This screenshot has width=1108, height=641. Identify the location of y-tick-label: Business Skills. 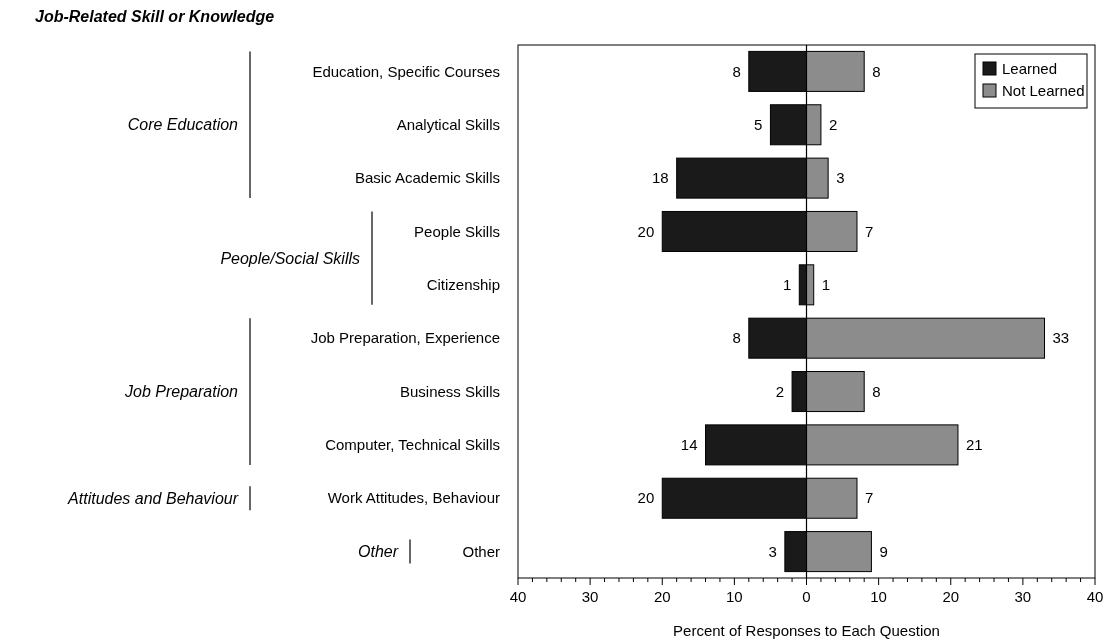
(449, 391).